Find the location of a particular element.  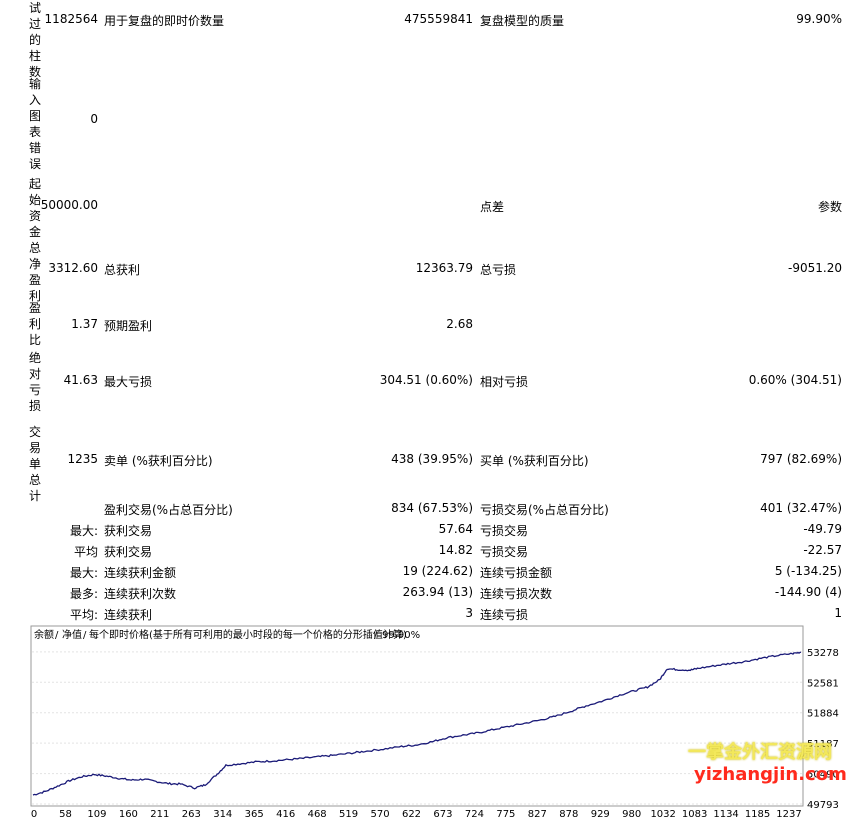

x-tick-label: 673 is located at coordinates (442, 814).